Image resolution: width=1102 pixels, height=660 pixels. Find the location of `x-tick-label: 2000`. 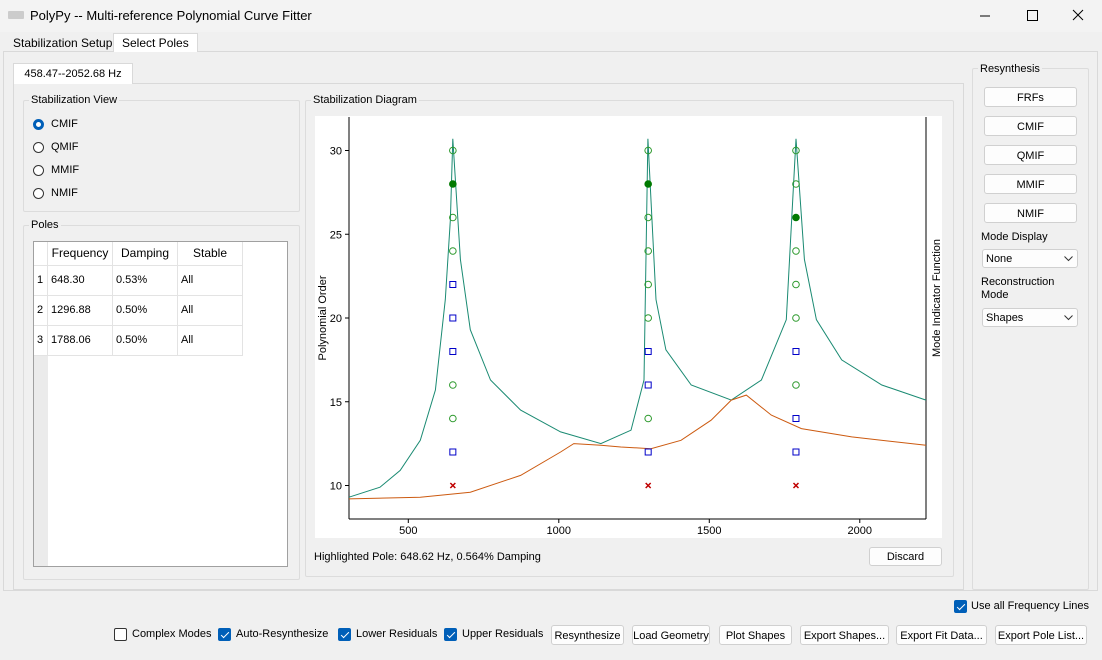

x-tick-label: 2000 is located at coordinates (860, 531).